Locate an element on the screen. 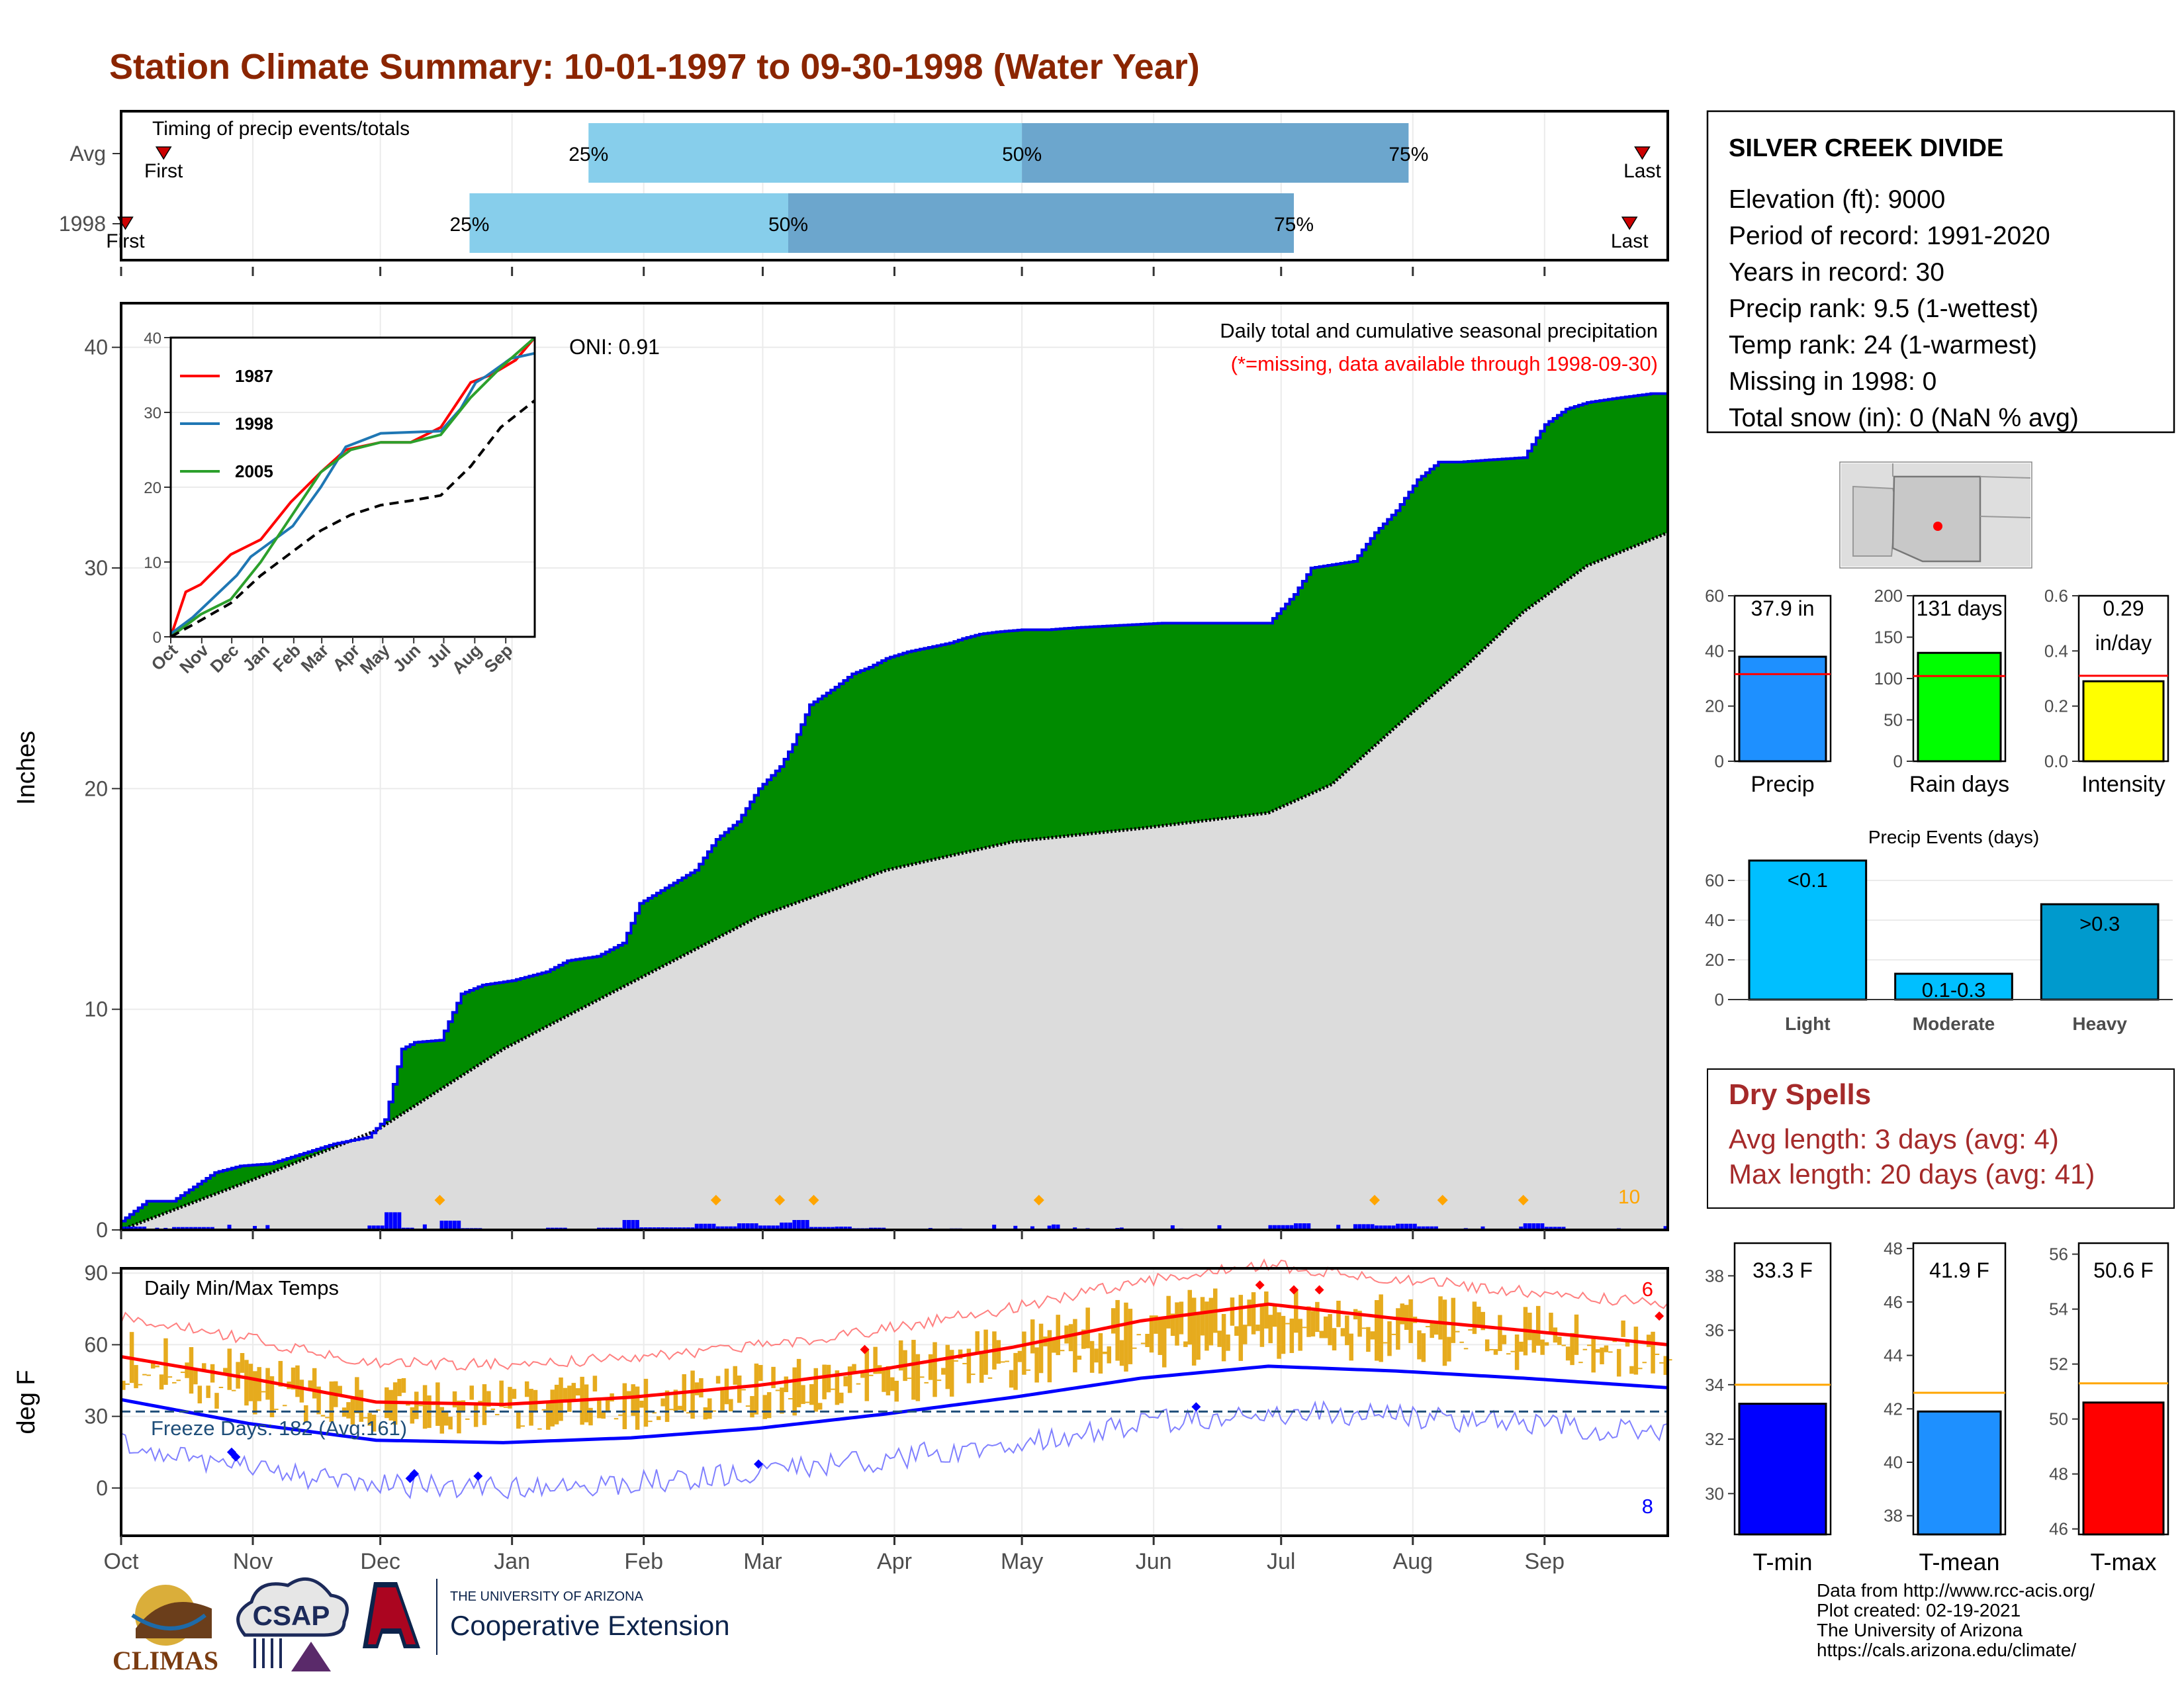 The width and height of the screenshot is (2184, 1688). mini-y-tick: 0.6 is located at coordinates (2056, 596).